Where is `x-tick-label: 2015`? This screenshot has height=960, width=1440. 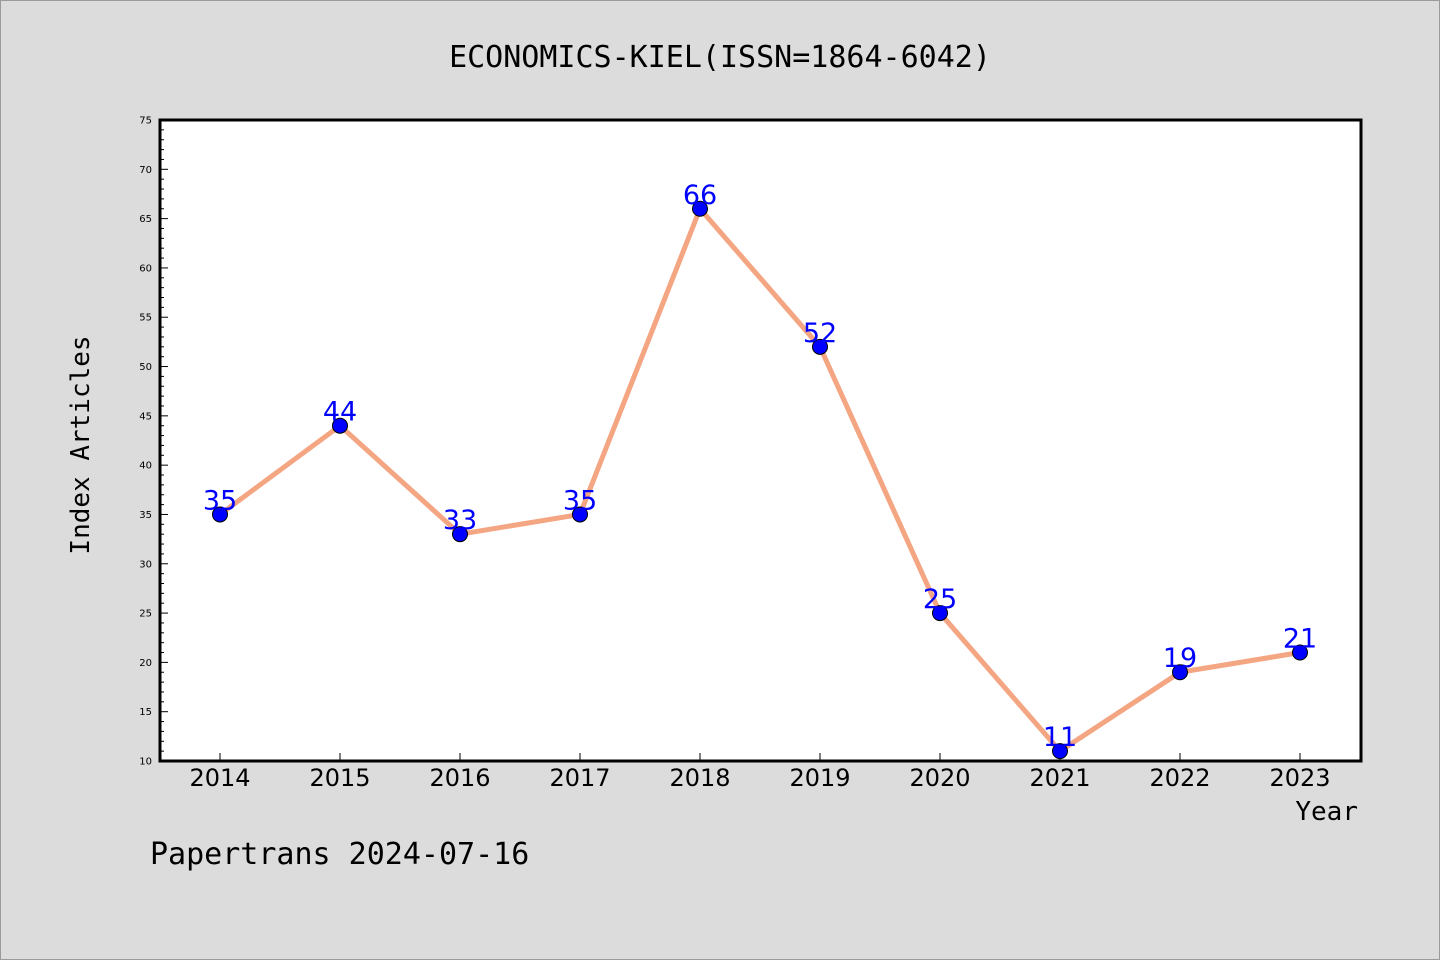
x-tick-label: 2015 is located at coordinates (339, 778).